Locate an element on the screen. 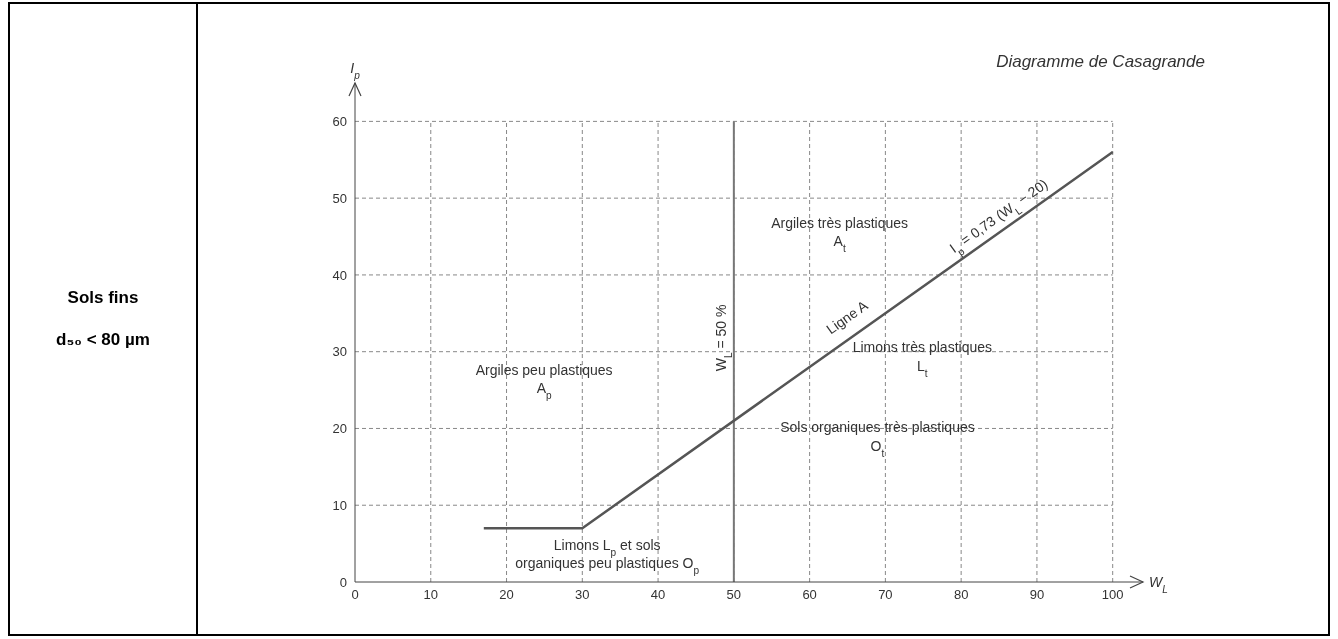 The width and height of the screenshot is (1338, 639). annotation: Argiles très plastiques A$_{t}$ is located at coordinates (840, 234).